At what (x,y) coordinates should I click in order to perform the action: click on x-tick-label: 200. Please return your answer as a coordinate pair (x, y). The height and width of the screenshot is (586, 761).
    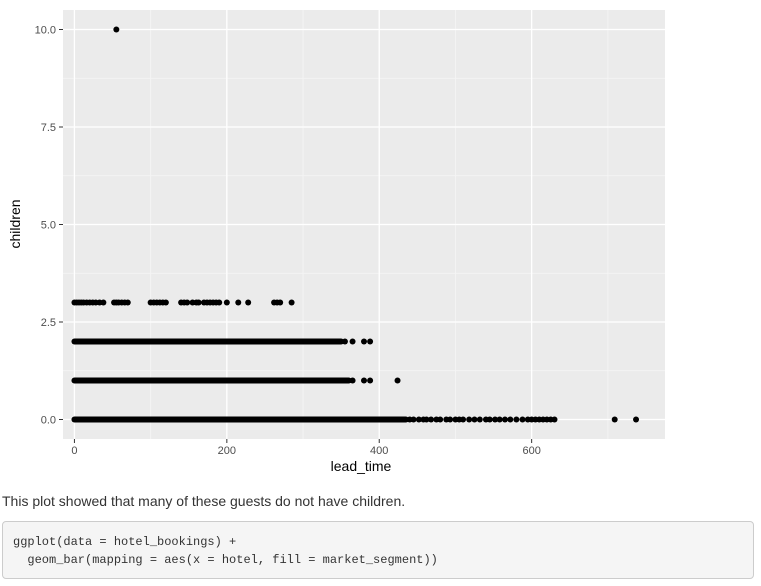
    Looking at the image, I should click on (227, 451).